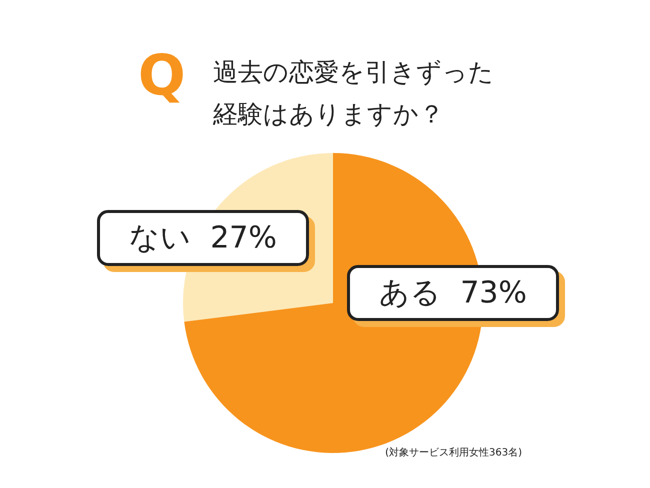 The width and height of the screenshot is (650, 488). Describe the element at coordinates (162, 76) in the screenshot. I see `text: Q` at that location.